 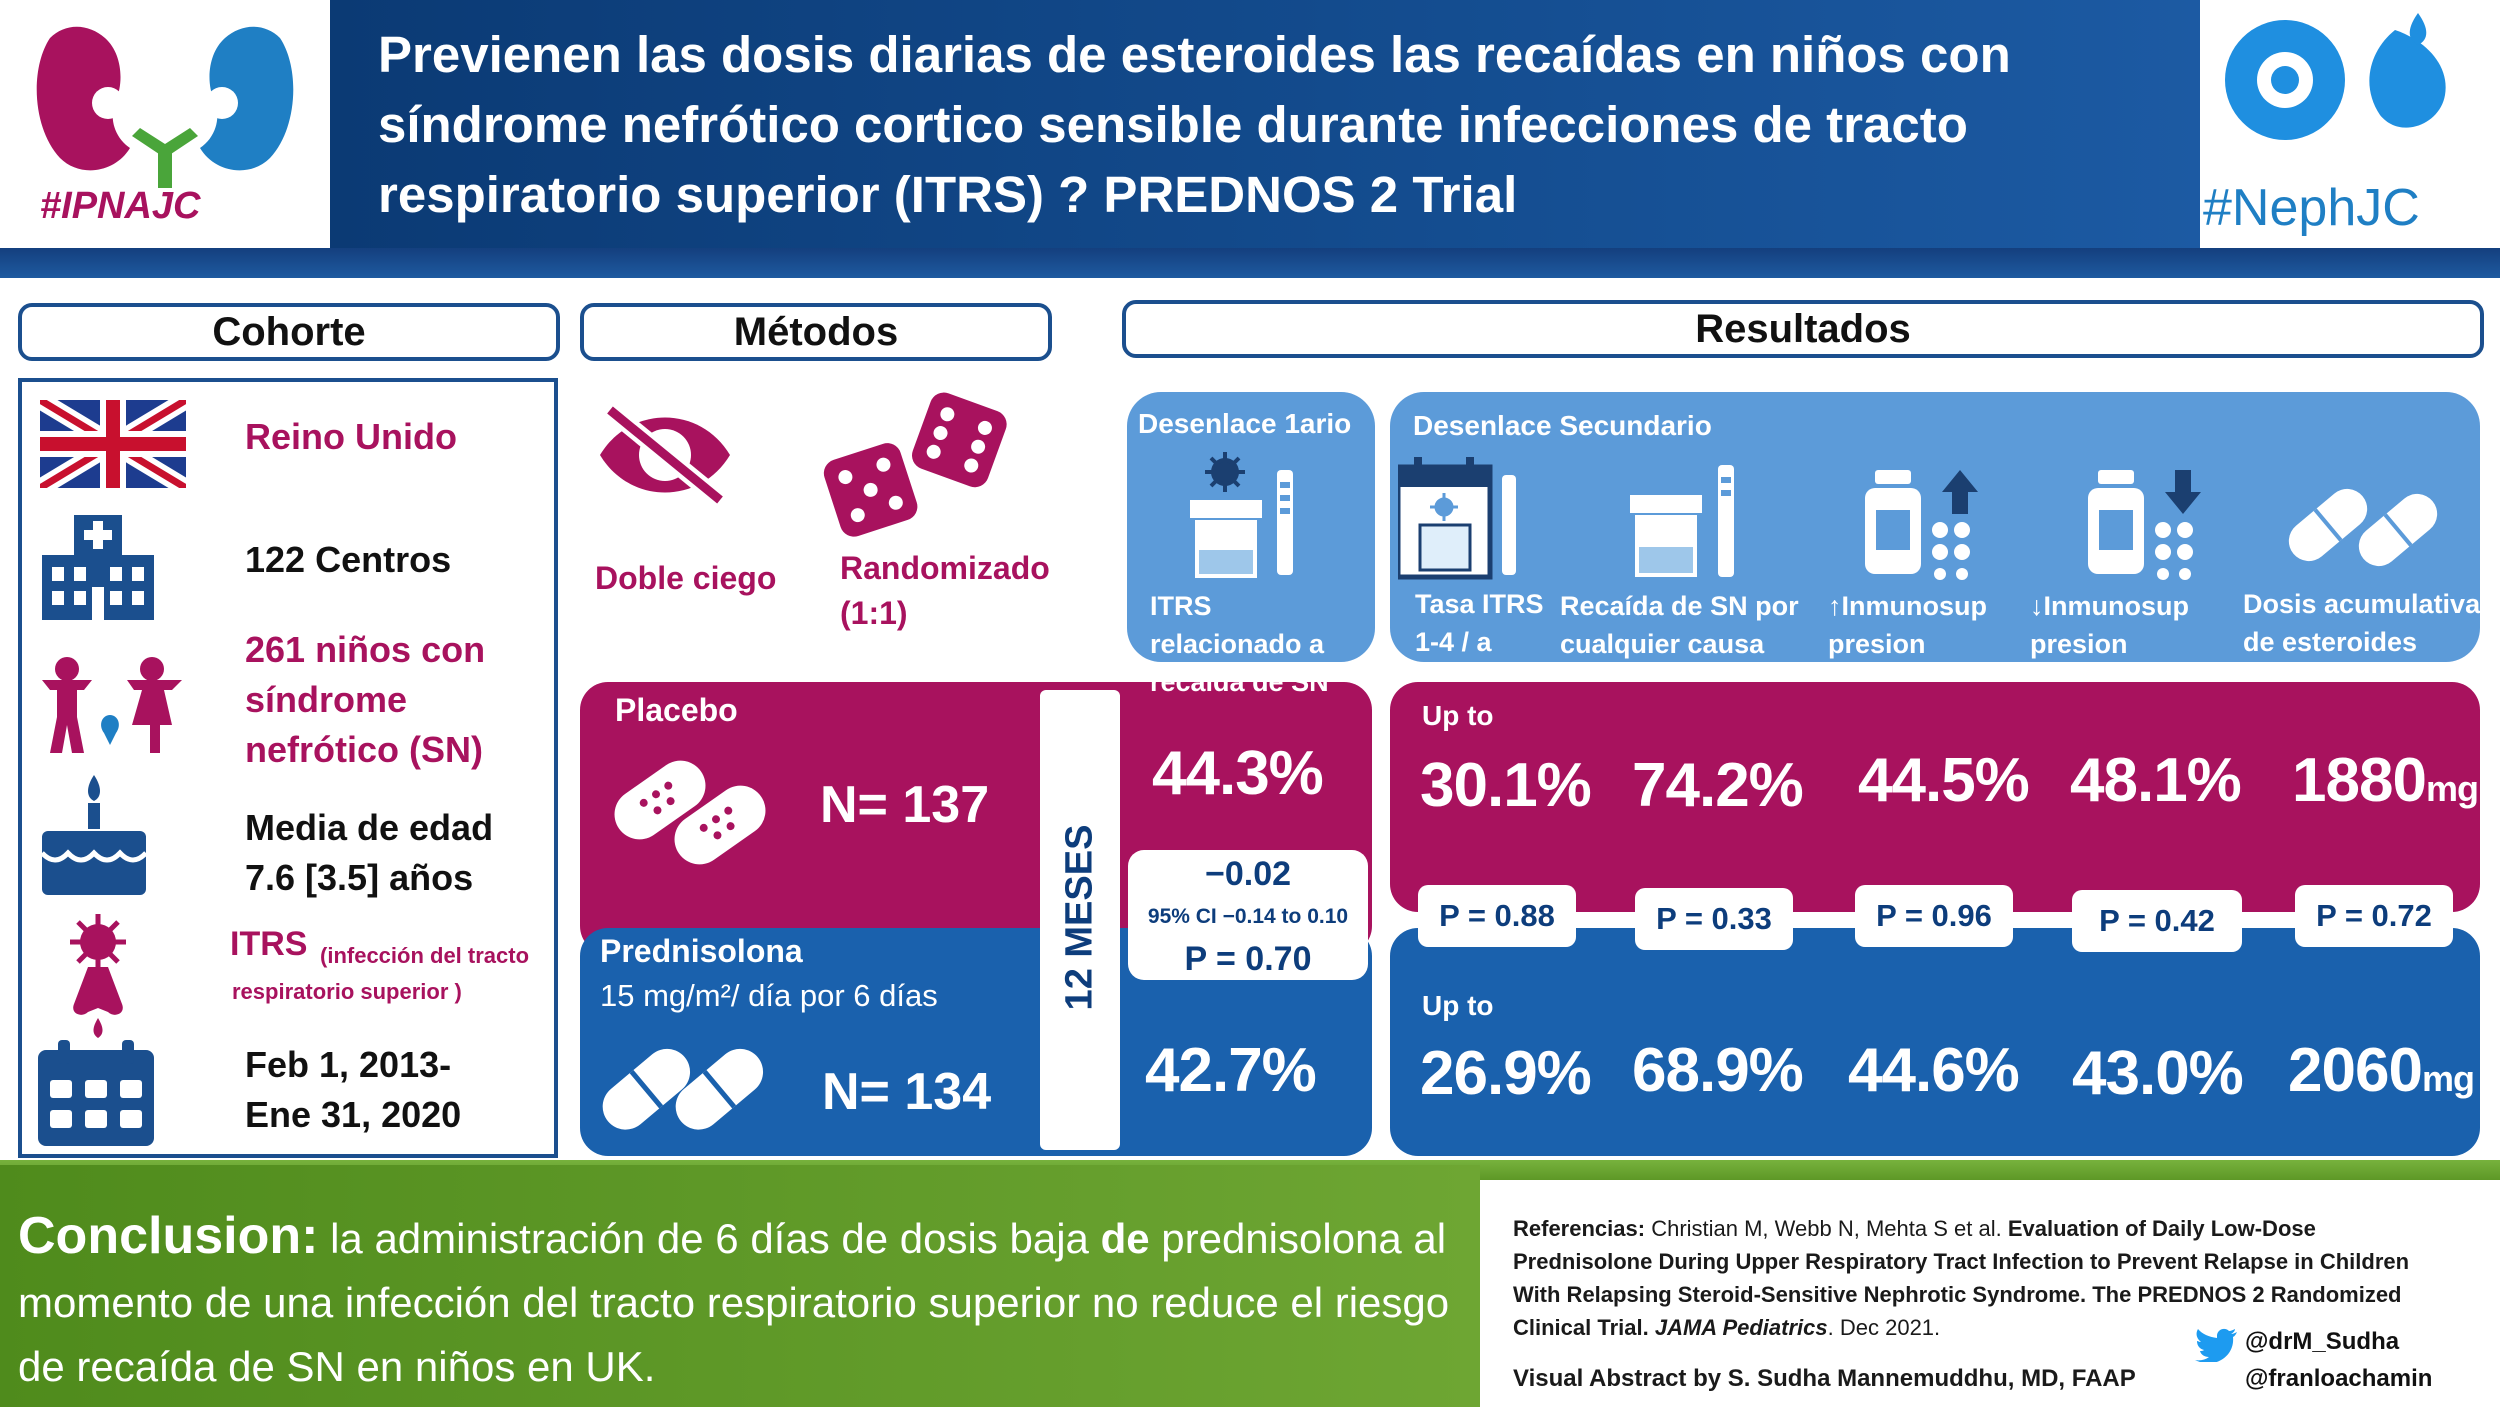 I want to click on secondary-placebo-itrs-rate: 30.1%, so click(x=1506, y=785).